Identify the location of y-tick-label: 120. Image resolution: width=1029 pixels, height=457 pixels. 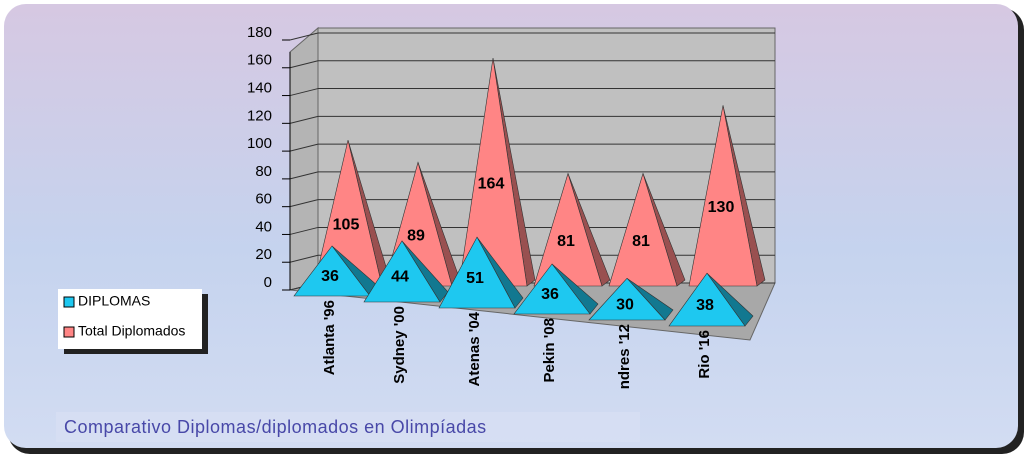
(259, 115).